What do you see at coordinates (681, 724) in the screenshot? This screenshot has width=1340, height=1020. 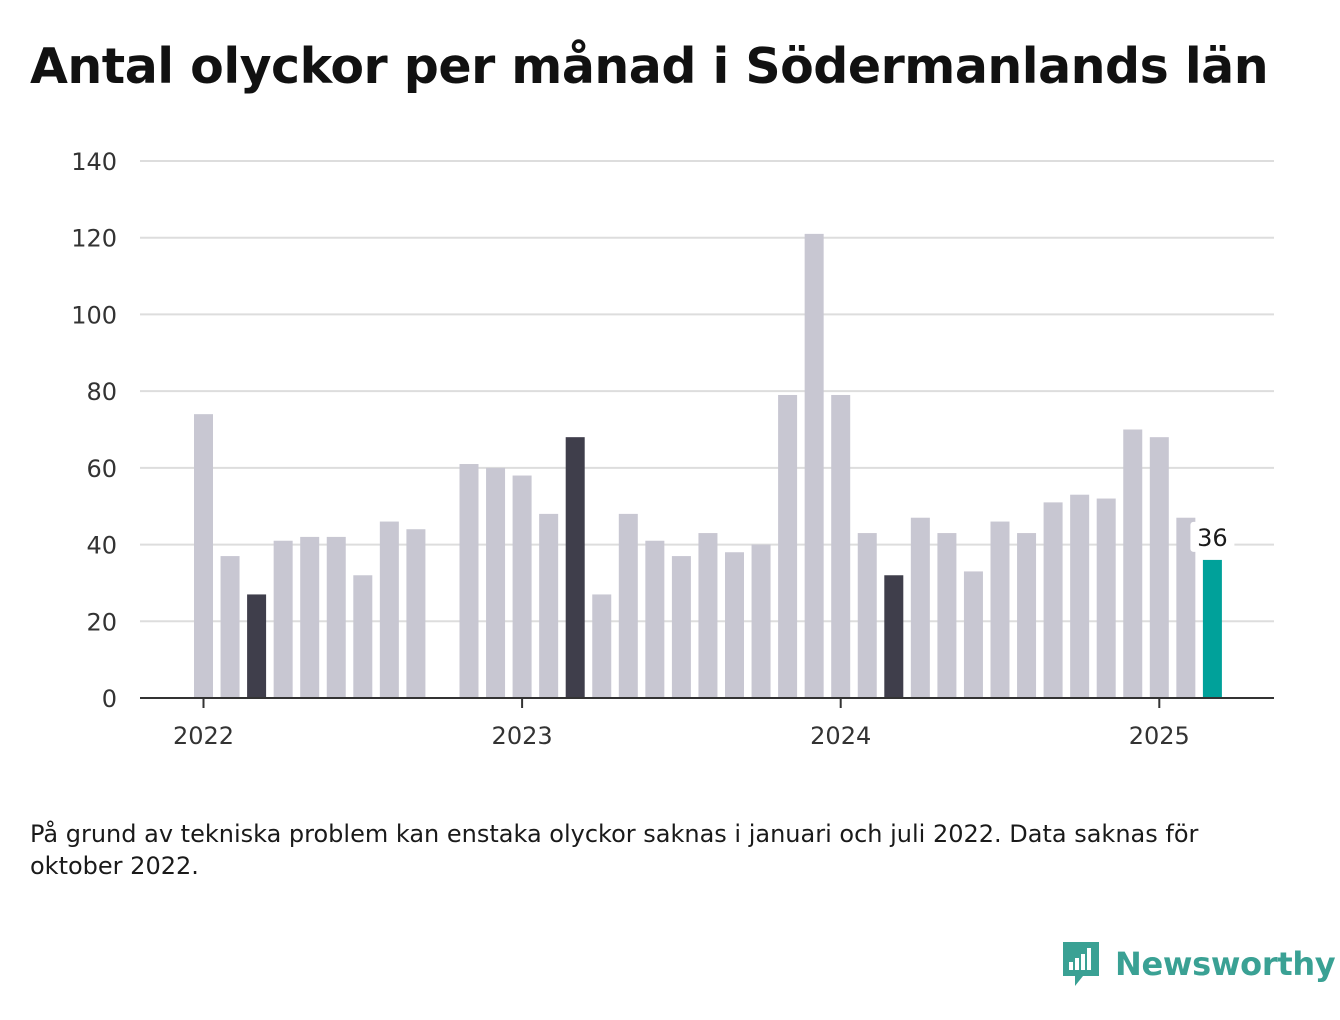 I see `x-axis-ticks: 2022 2023 2024 2025` at bounding box center [681, 724].